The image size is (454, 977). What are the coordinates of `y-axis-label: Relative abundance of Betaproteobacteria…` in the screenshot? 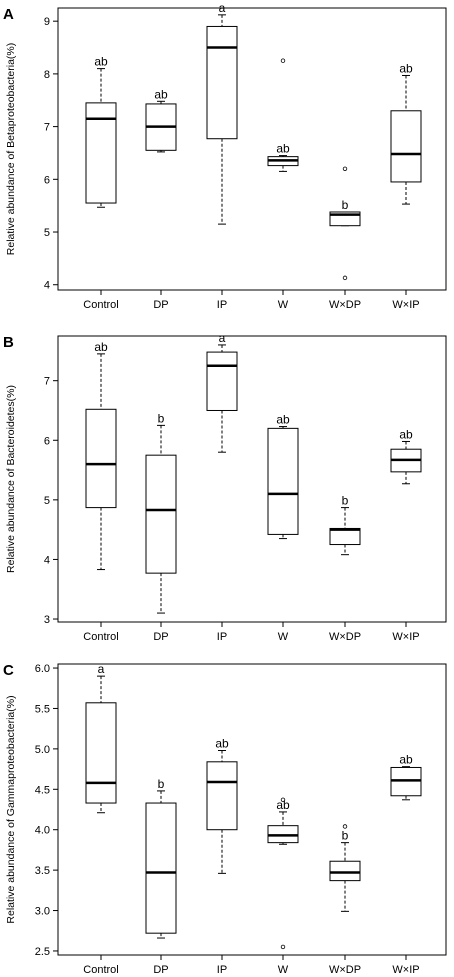 It's located at (11, 149).